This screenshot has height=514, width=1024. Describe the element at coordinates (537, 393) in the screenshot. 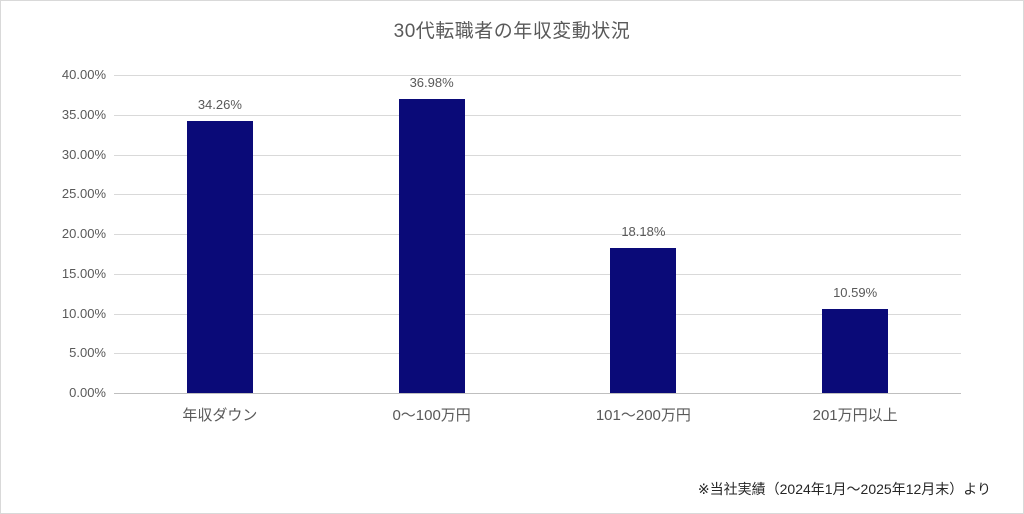

I see `x-axis-line` at that location.